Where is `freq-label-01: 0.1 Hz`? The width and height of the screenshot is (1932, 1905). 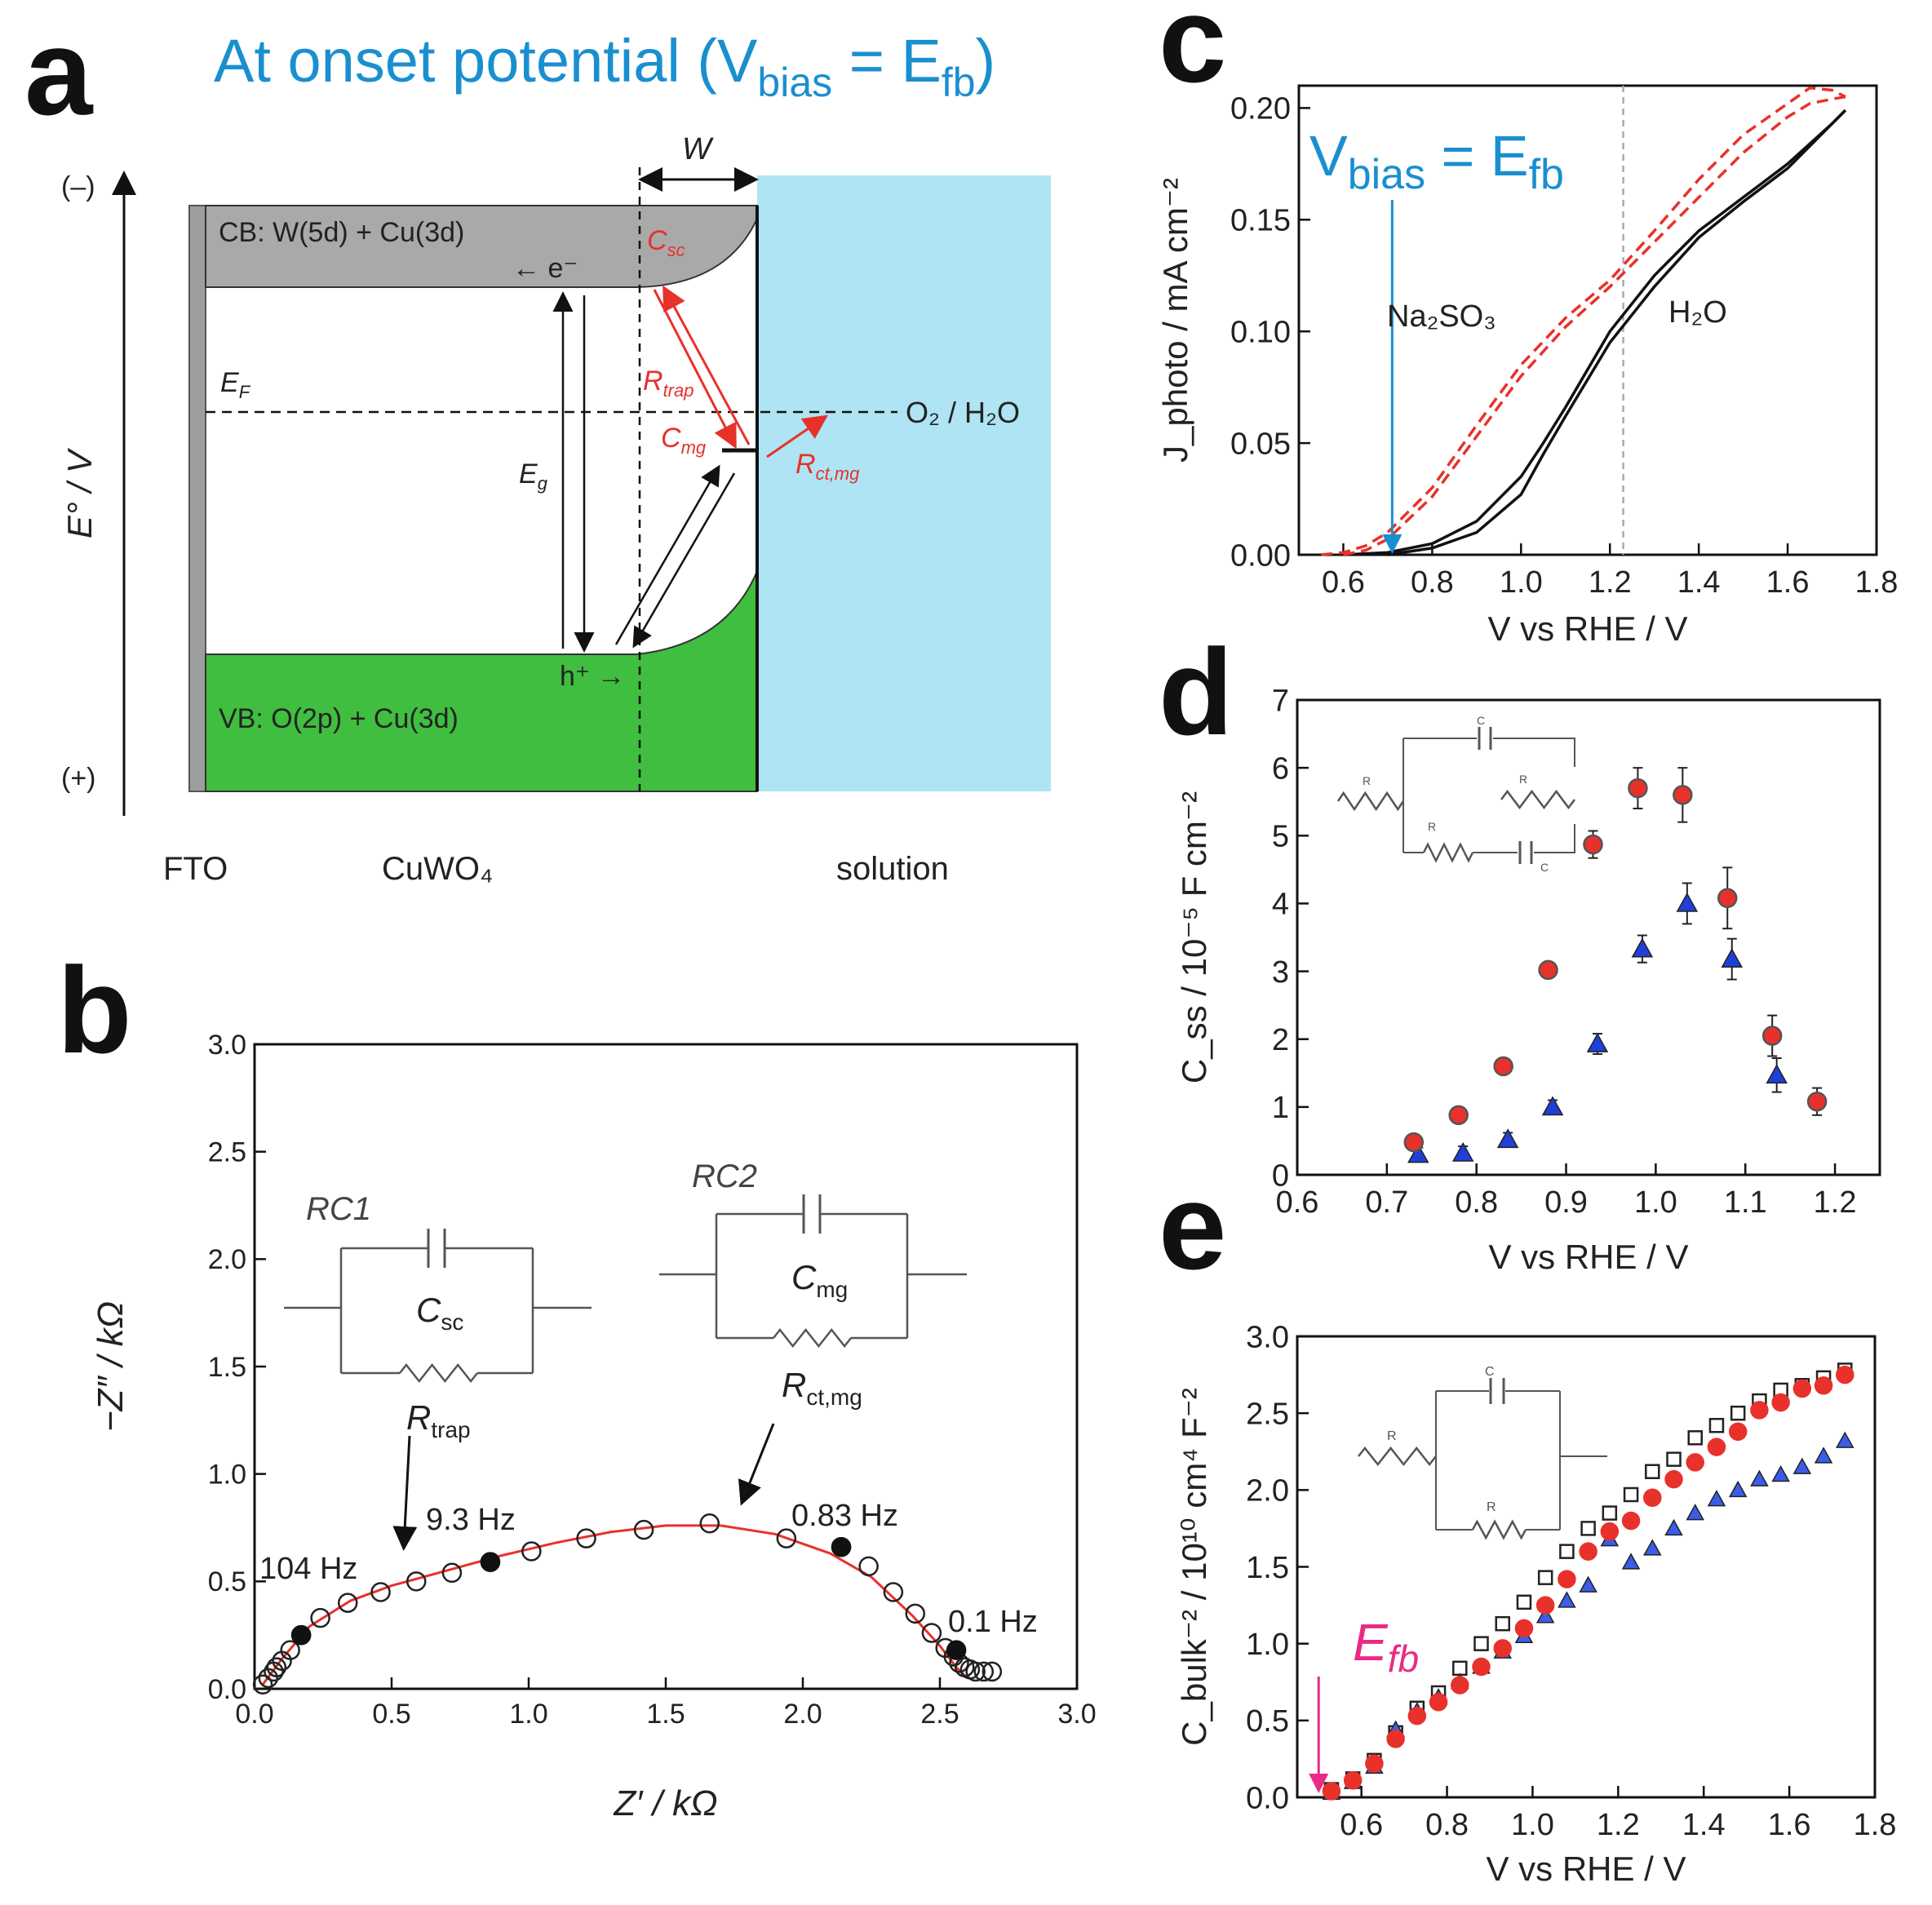
freq-label-01: 0.1 Hz is located at coordinates (993, 1622).